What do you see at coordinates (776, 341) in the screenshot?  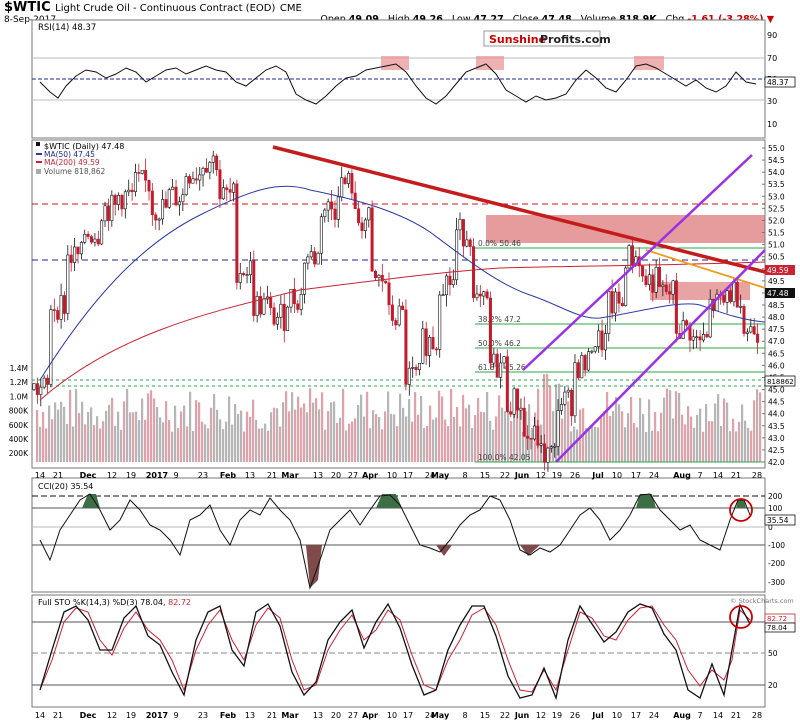 I see `price-tick: 47.0` at bounding box center [776, 341].